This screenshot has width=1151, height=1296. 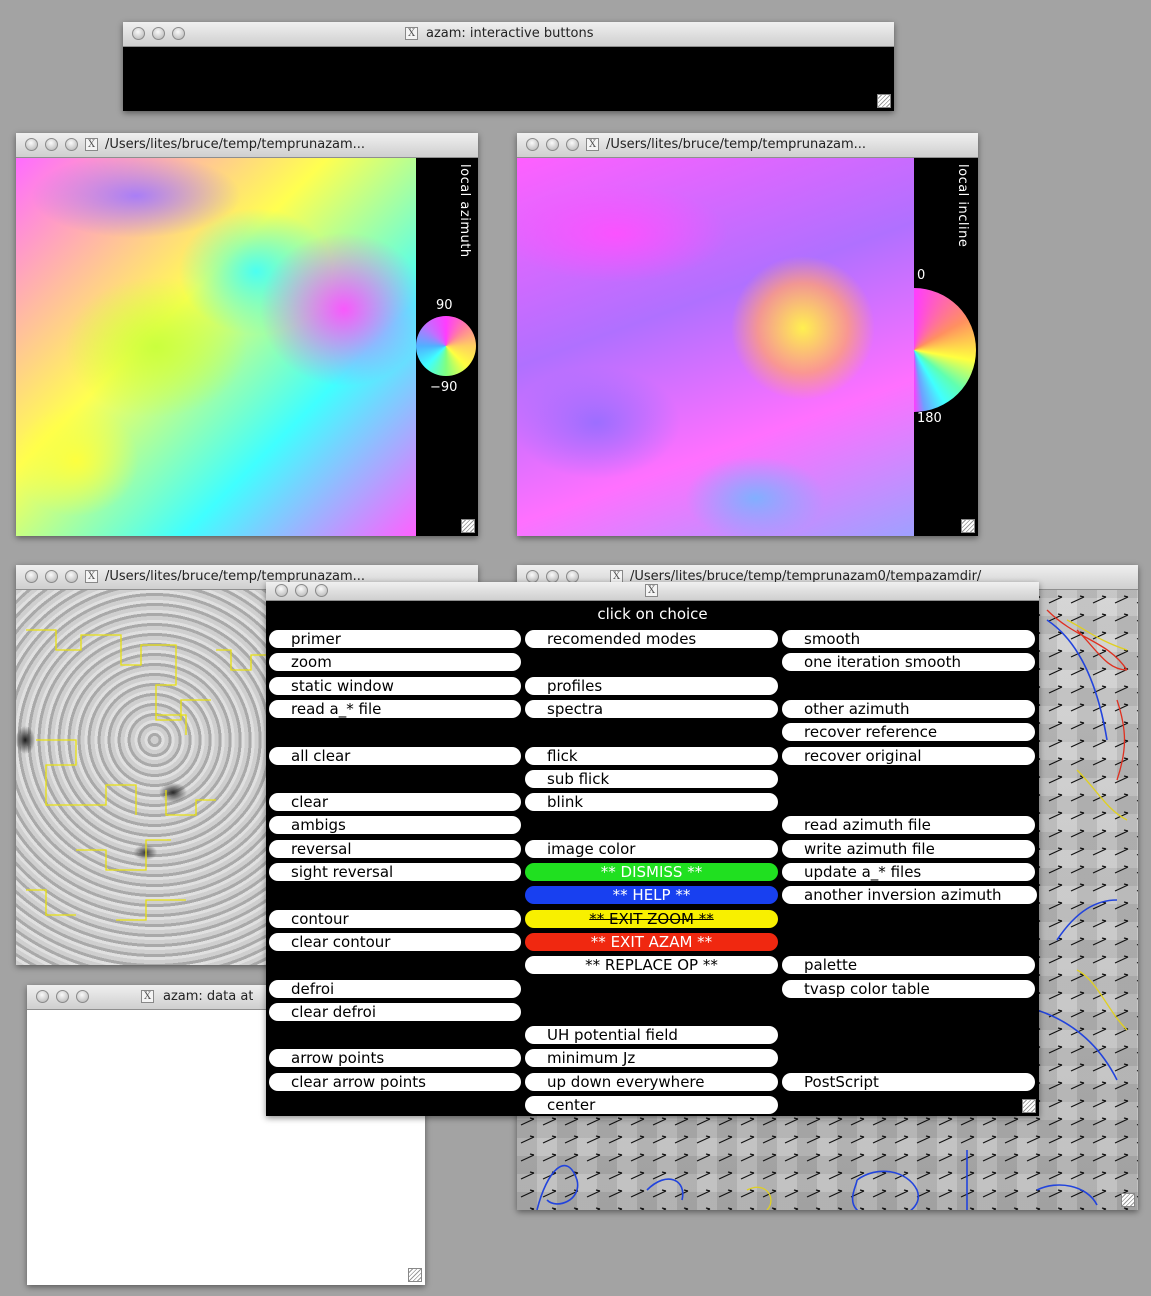 I want to click on menu-button-reversal: reversal, so click(x=395, y=849).